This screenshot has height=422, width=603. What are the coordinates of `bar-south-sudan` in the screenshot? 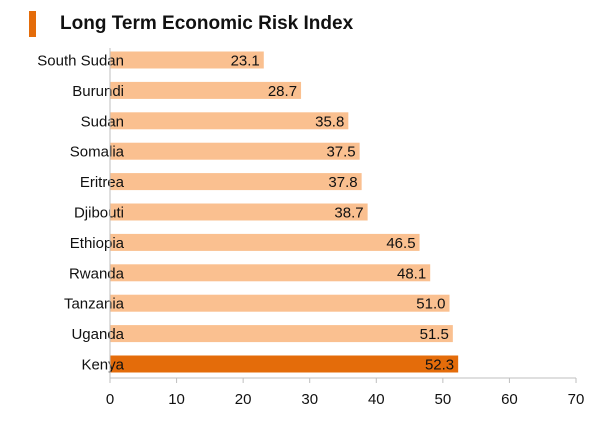 It's located at (187, 60).